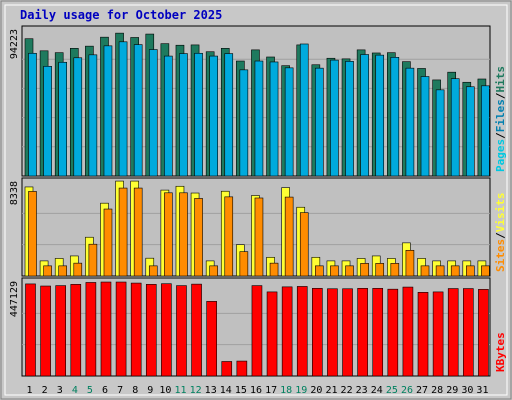  I want to click on x-tick-label: 25, so click(392, 390).